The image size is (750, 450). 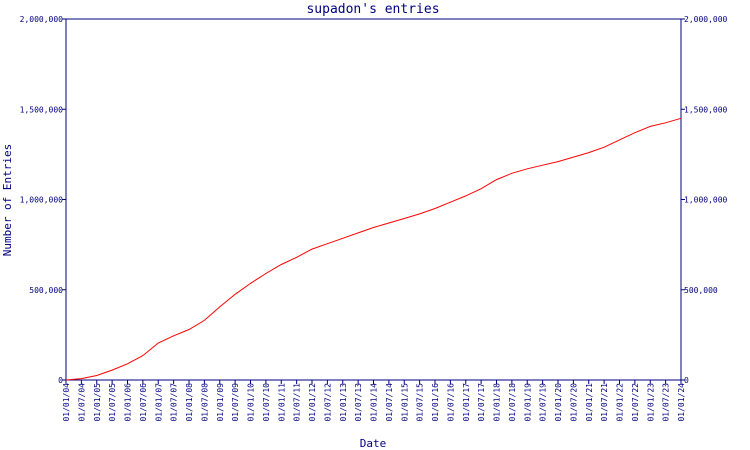 I want to click on x-tick-label: 01/01/07, so click(x=158, y=402).